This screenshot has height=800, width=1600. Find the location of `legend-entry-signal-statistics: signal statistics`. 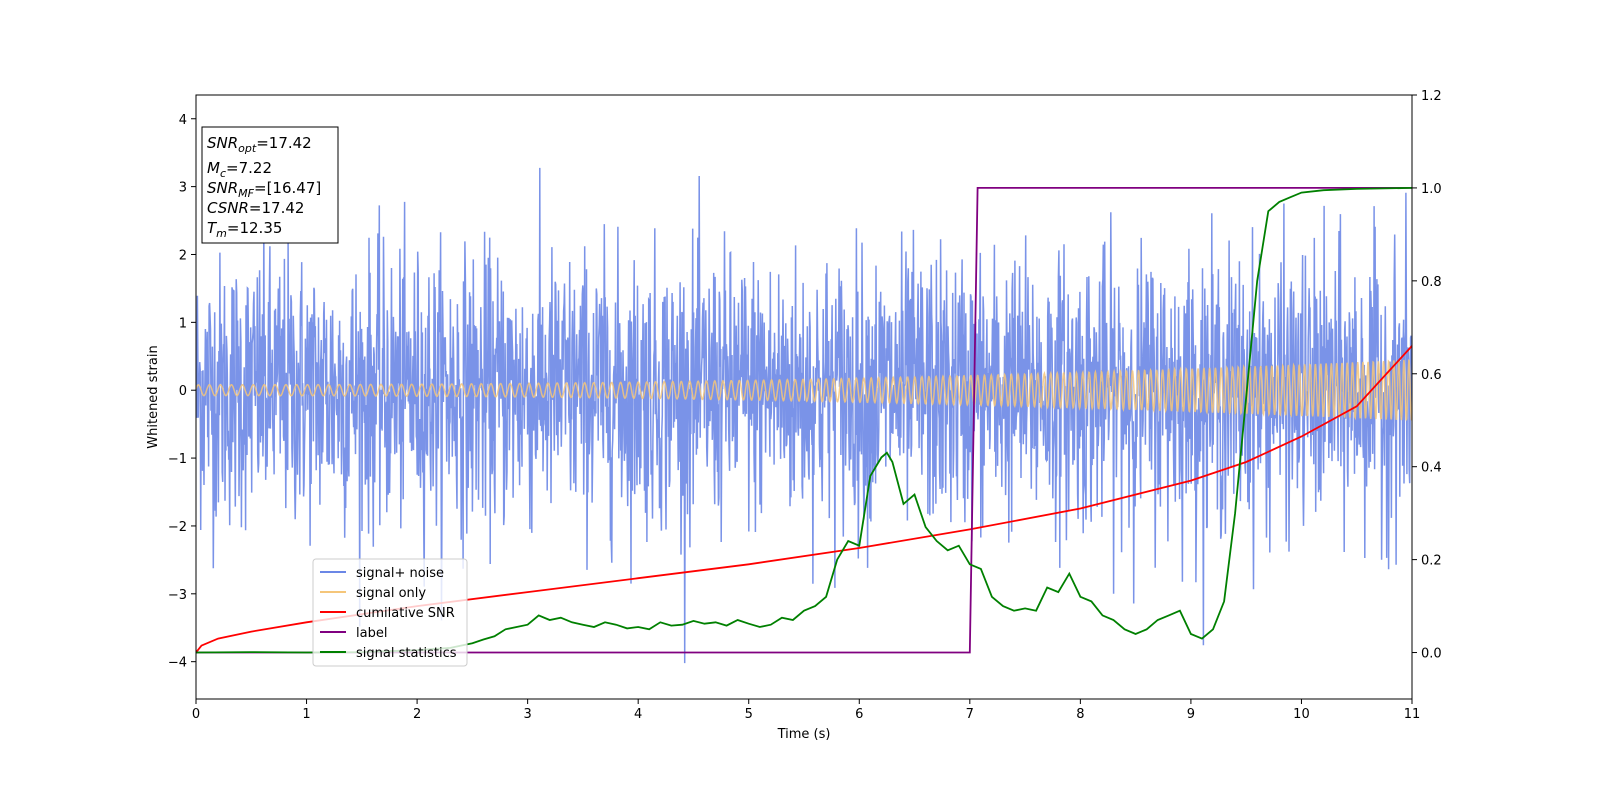

legend-entry-signal-statistics: signal statistics is located at coordinates (388, 653).